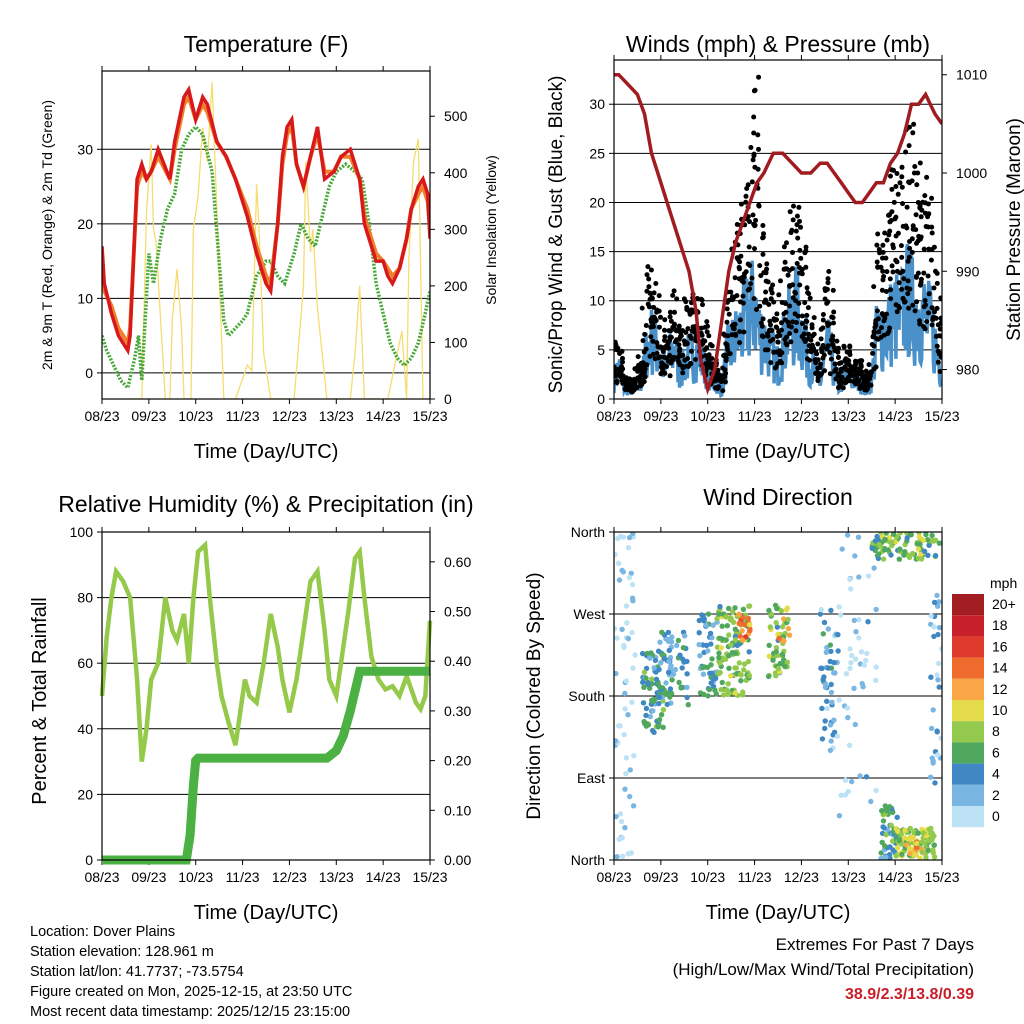  Describe the element at coordinates (597, 301) in the screenshot. I see `winds-ytick-label: 10` at that location.